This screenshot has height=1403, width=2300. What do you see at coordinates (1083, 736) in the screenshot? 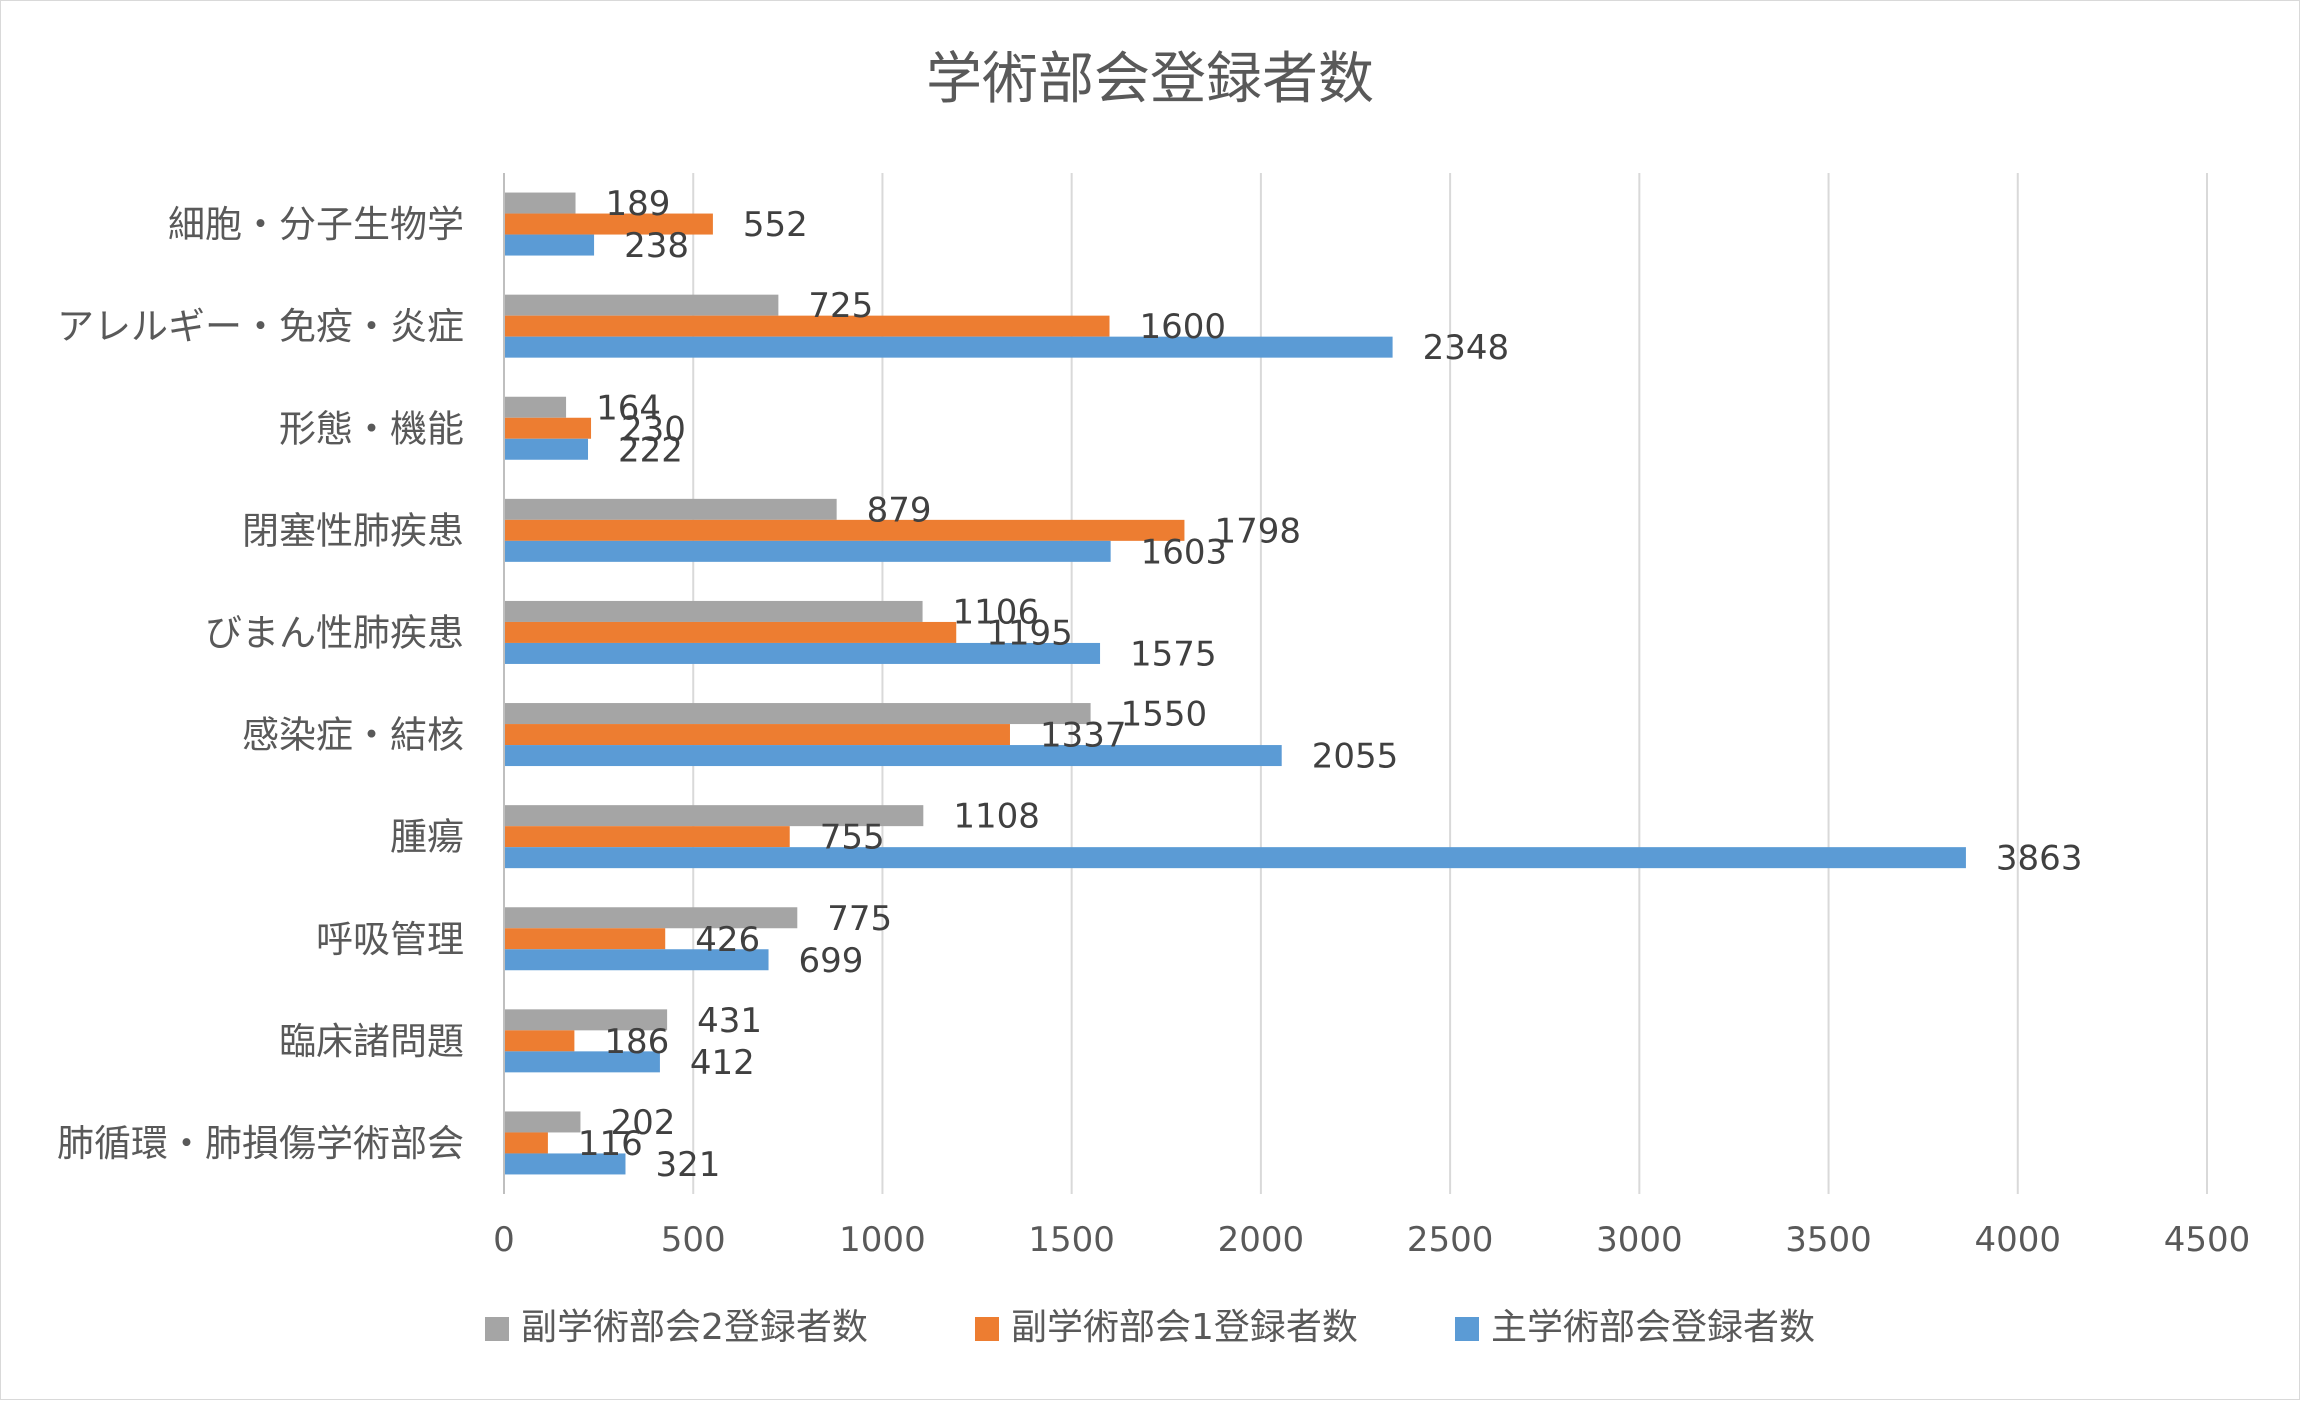
I see `data-label: 1337` at bounding box center [1083, 736].